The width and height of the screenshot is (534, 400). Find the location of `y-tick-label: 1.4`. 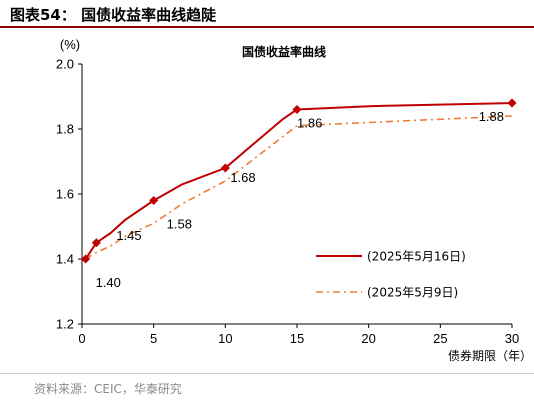

y-tick-label: 1.4 is located at coordinates (65, 259).